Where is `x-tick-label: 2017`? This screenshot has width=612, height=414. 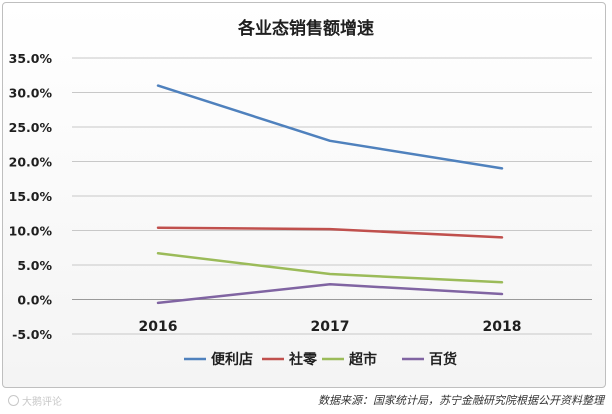
x-tick-label: 2017 is located at coordinates (330, 327).